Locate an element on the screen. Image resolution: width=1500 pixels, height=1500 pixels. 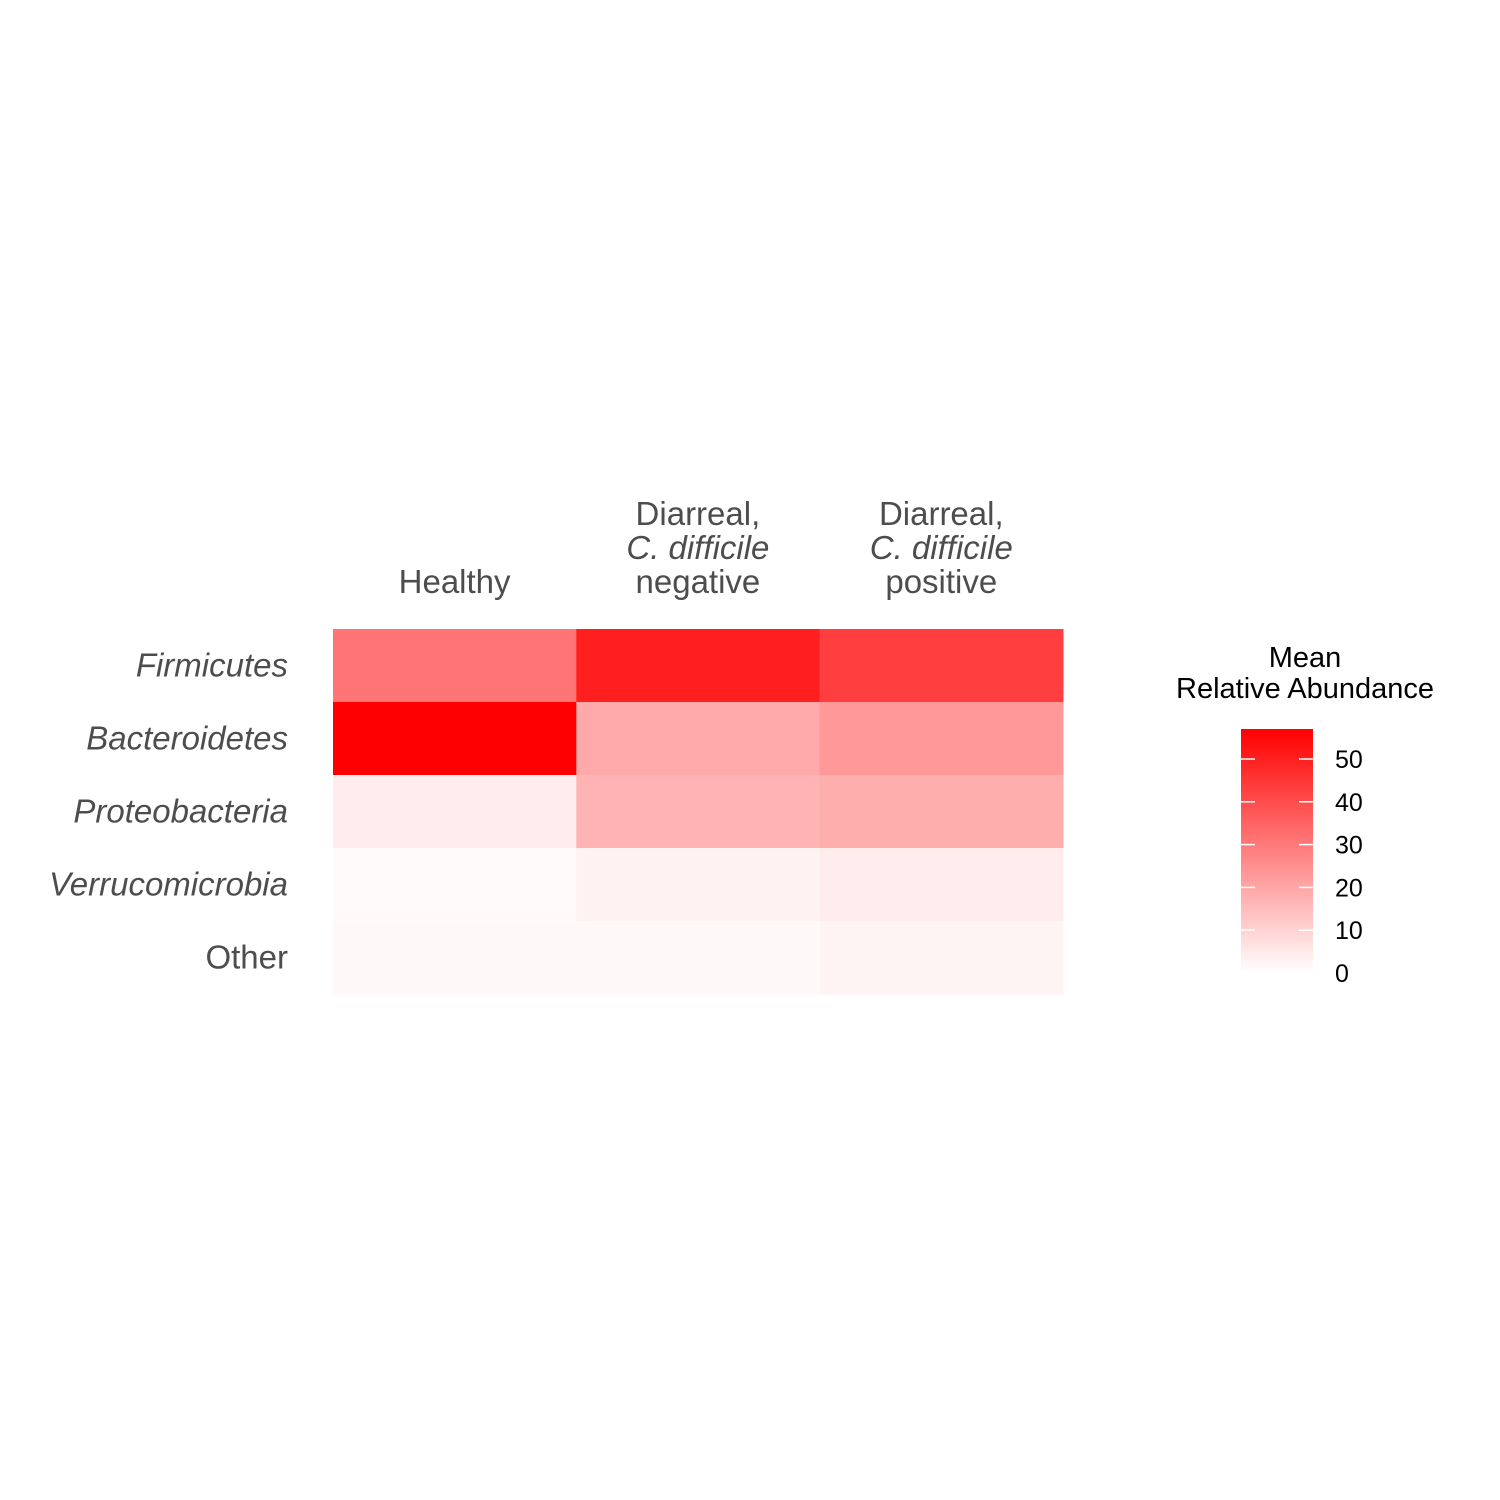
heatmap-cells is located at coordinates (698, 812).